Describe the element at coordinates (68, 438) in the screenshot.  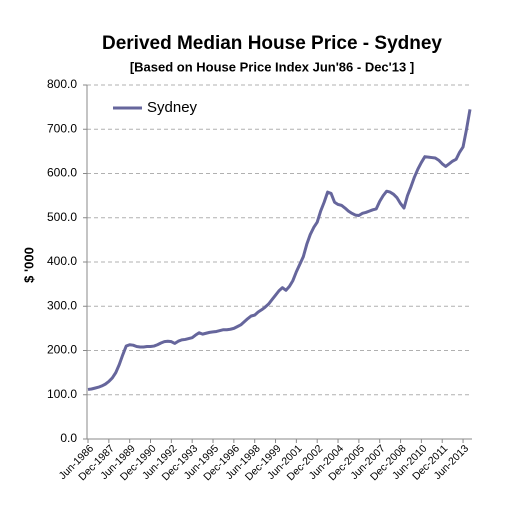
I see `y-tick-label: 0.0` at that location.